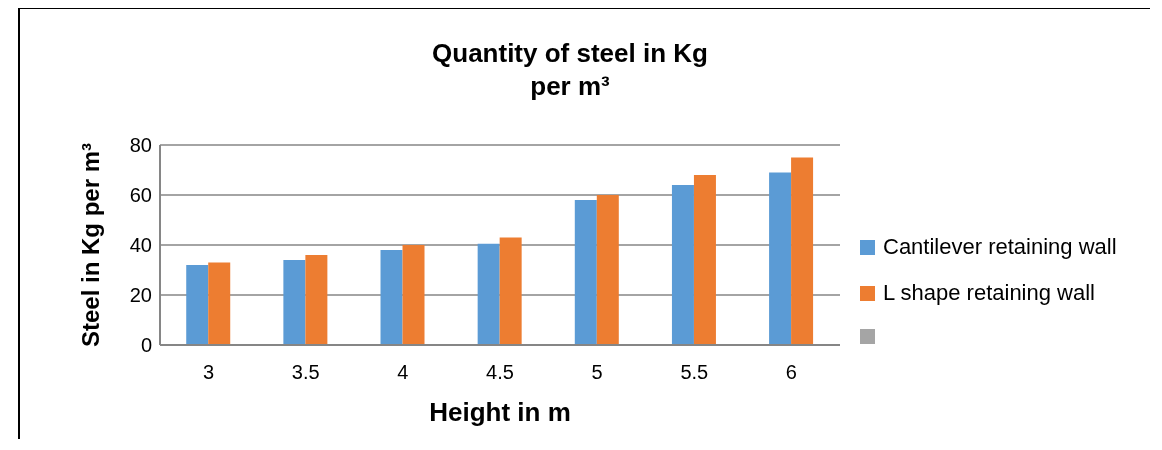 This screenshot has height=450, width=1162. What do you see at coordinates (1000, 247) in the screenshot?
I see `legend-label: Cantilever retaining wall` at bounding box center [1000, 247].